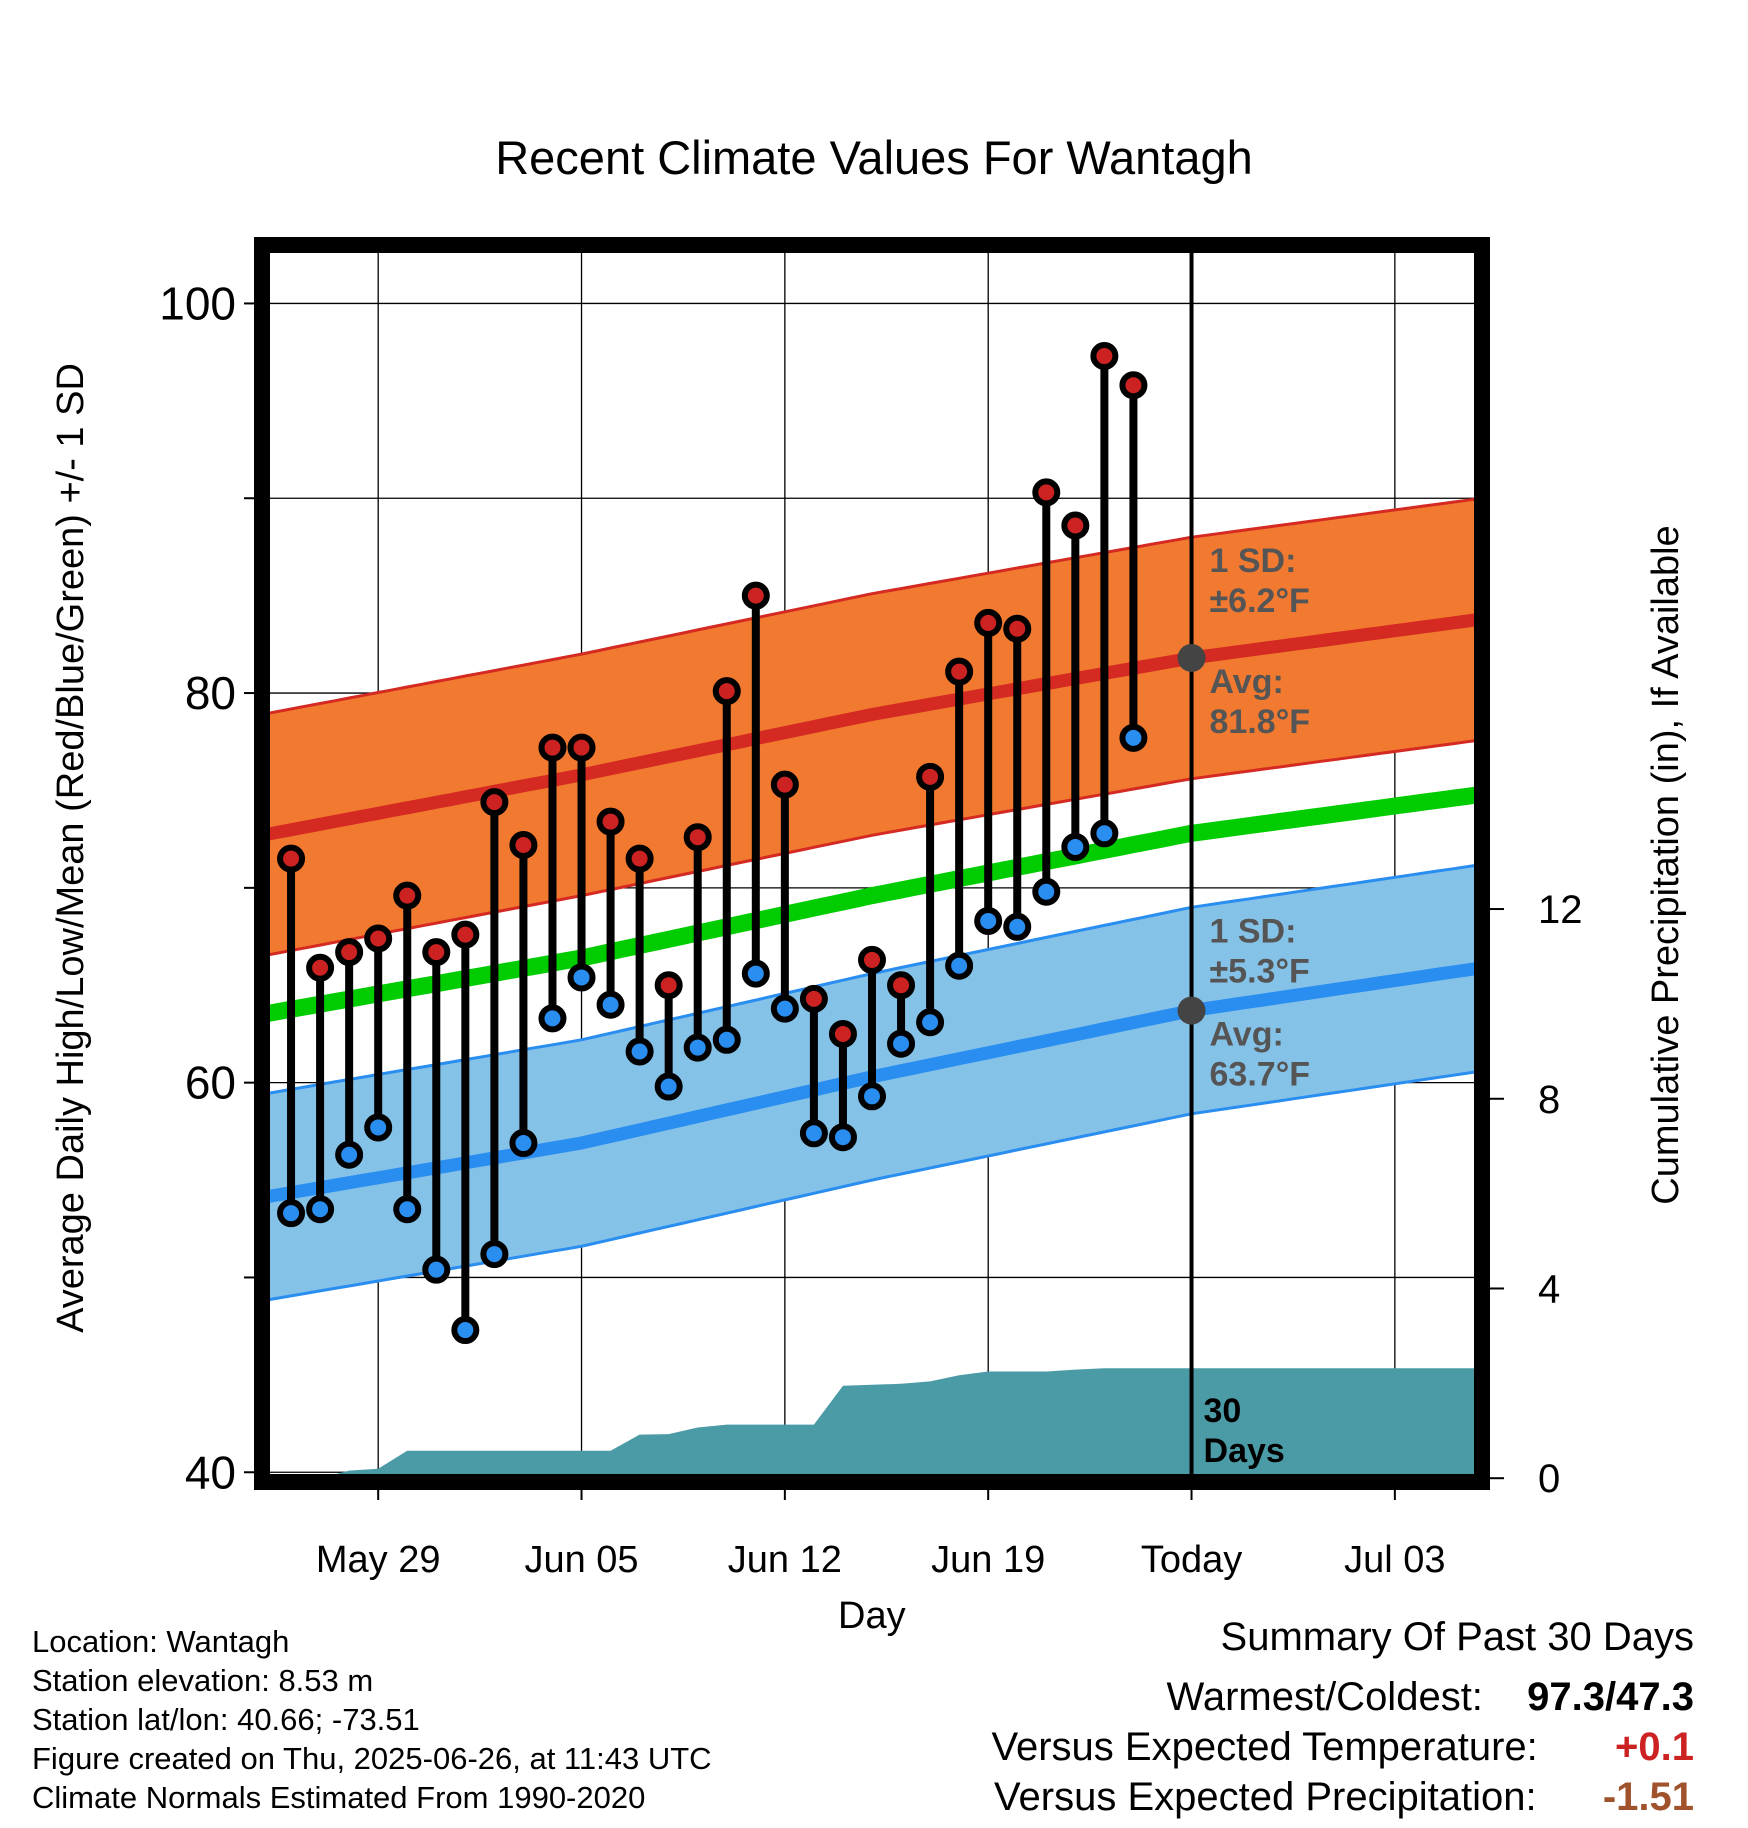  I want to click on x-tick-label: May 29, so click(378, 1560).